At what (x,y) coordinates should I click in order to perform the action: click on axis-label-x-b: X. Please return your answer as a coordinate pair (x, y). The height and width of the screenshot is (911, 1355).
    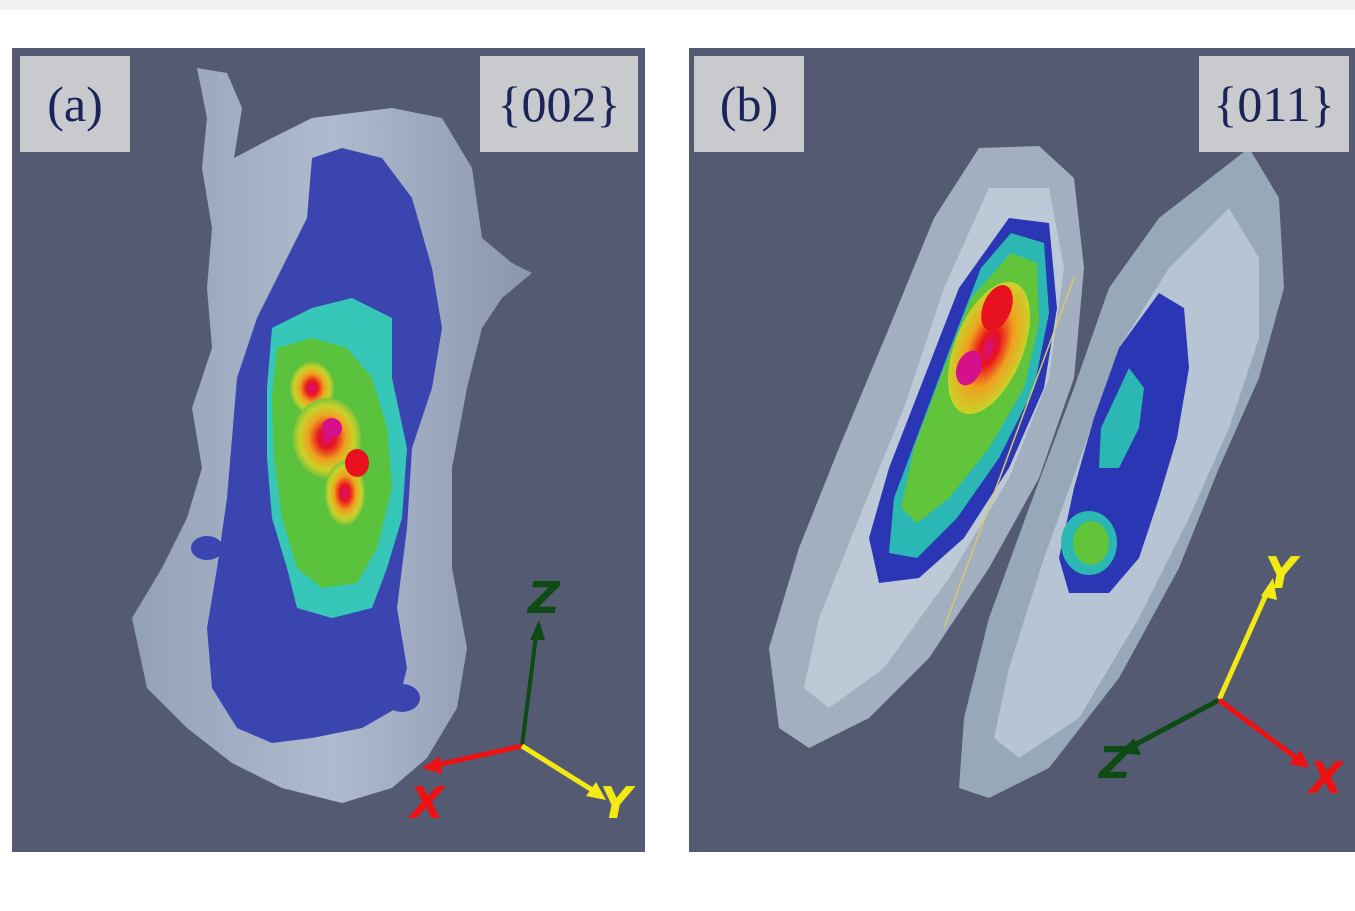
    Looking at the image, I should click on (1325, 778).